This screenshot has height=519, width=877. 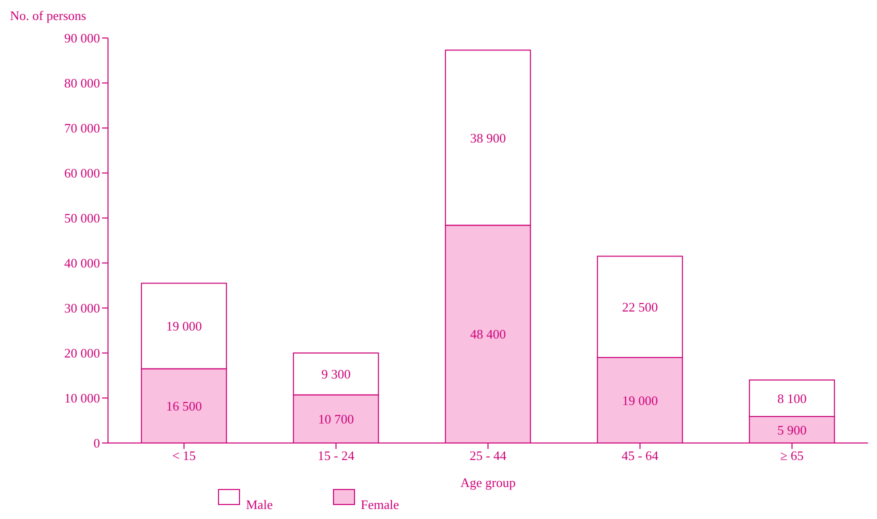 What do you see at coordinates (792, 456) in the screenshot?
I see `x-tick-label: ≥ 65` at bounding box center [792, 456].